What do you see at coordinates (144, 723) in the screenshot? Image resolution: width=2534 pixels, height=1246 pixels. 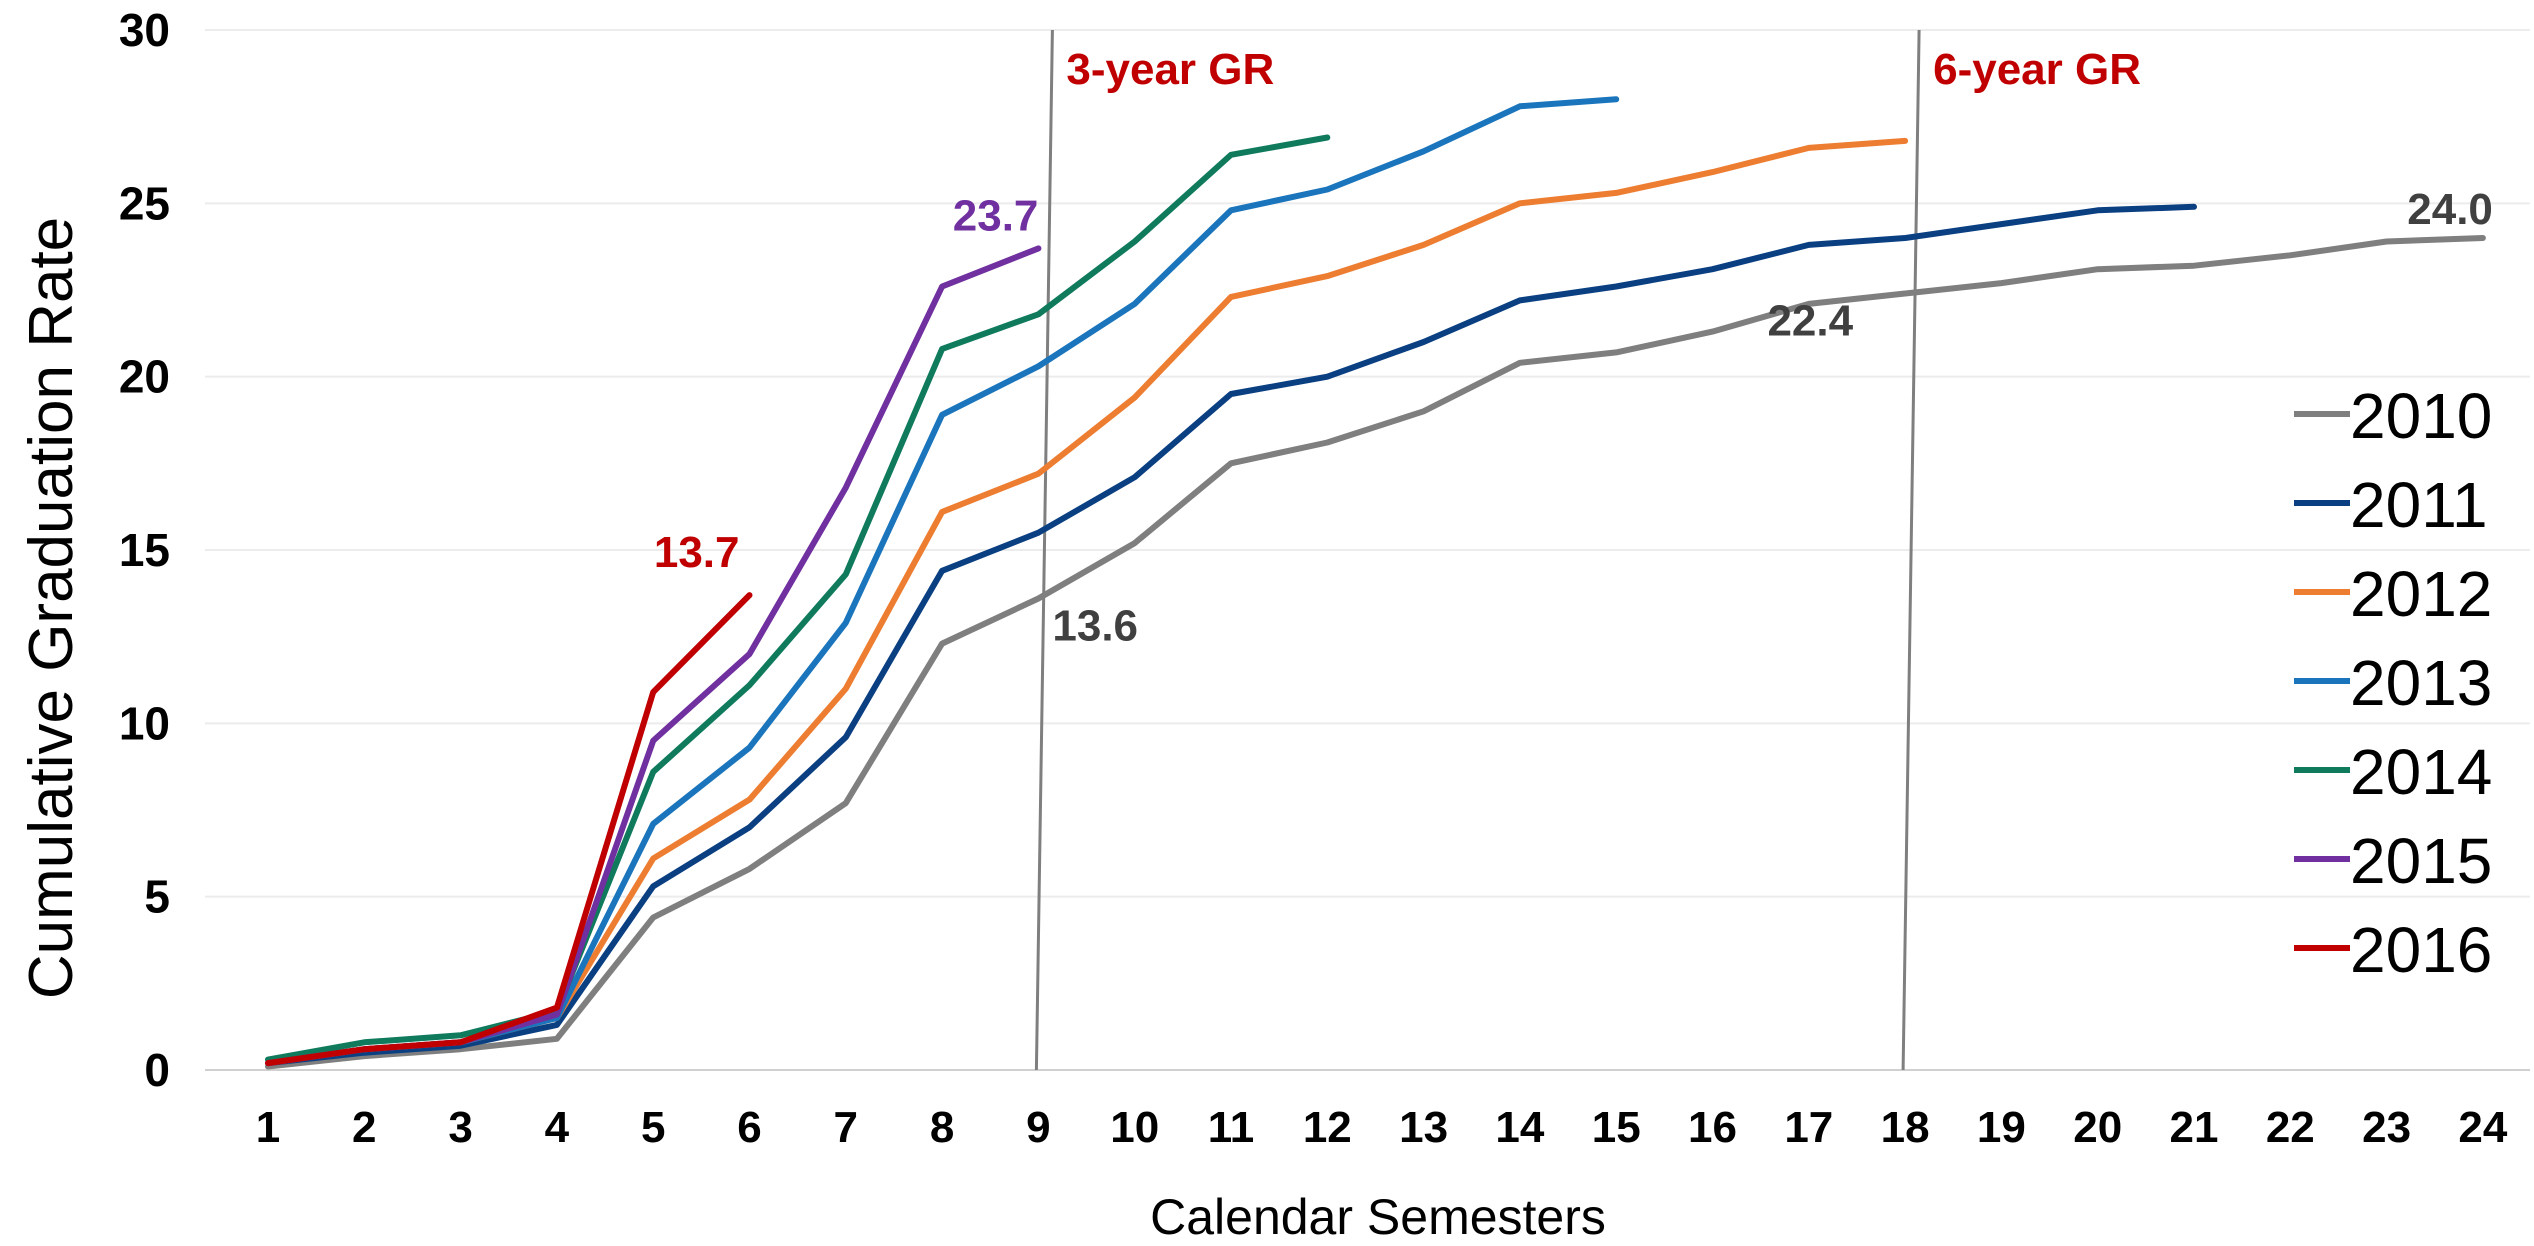 I see `y-tick-label: 10` at bounding box center [144, 723].